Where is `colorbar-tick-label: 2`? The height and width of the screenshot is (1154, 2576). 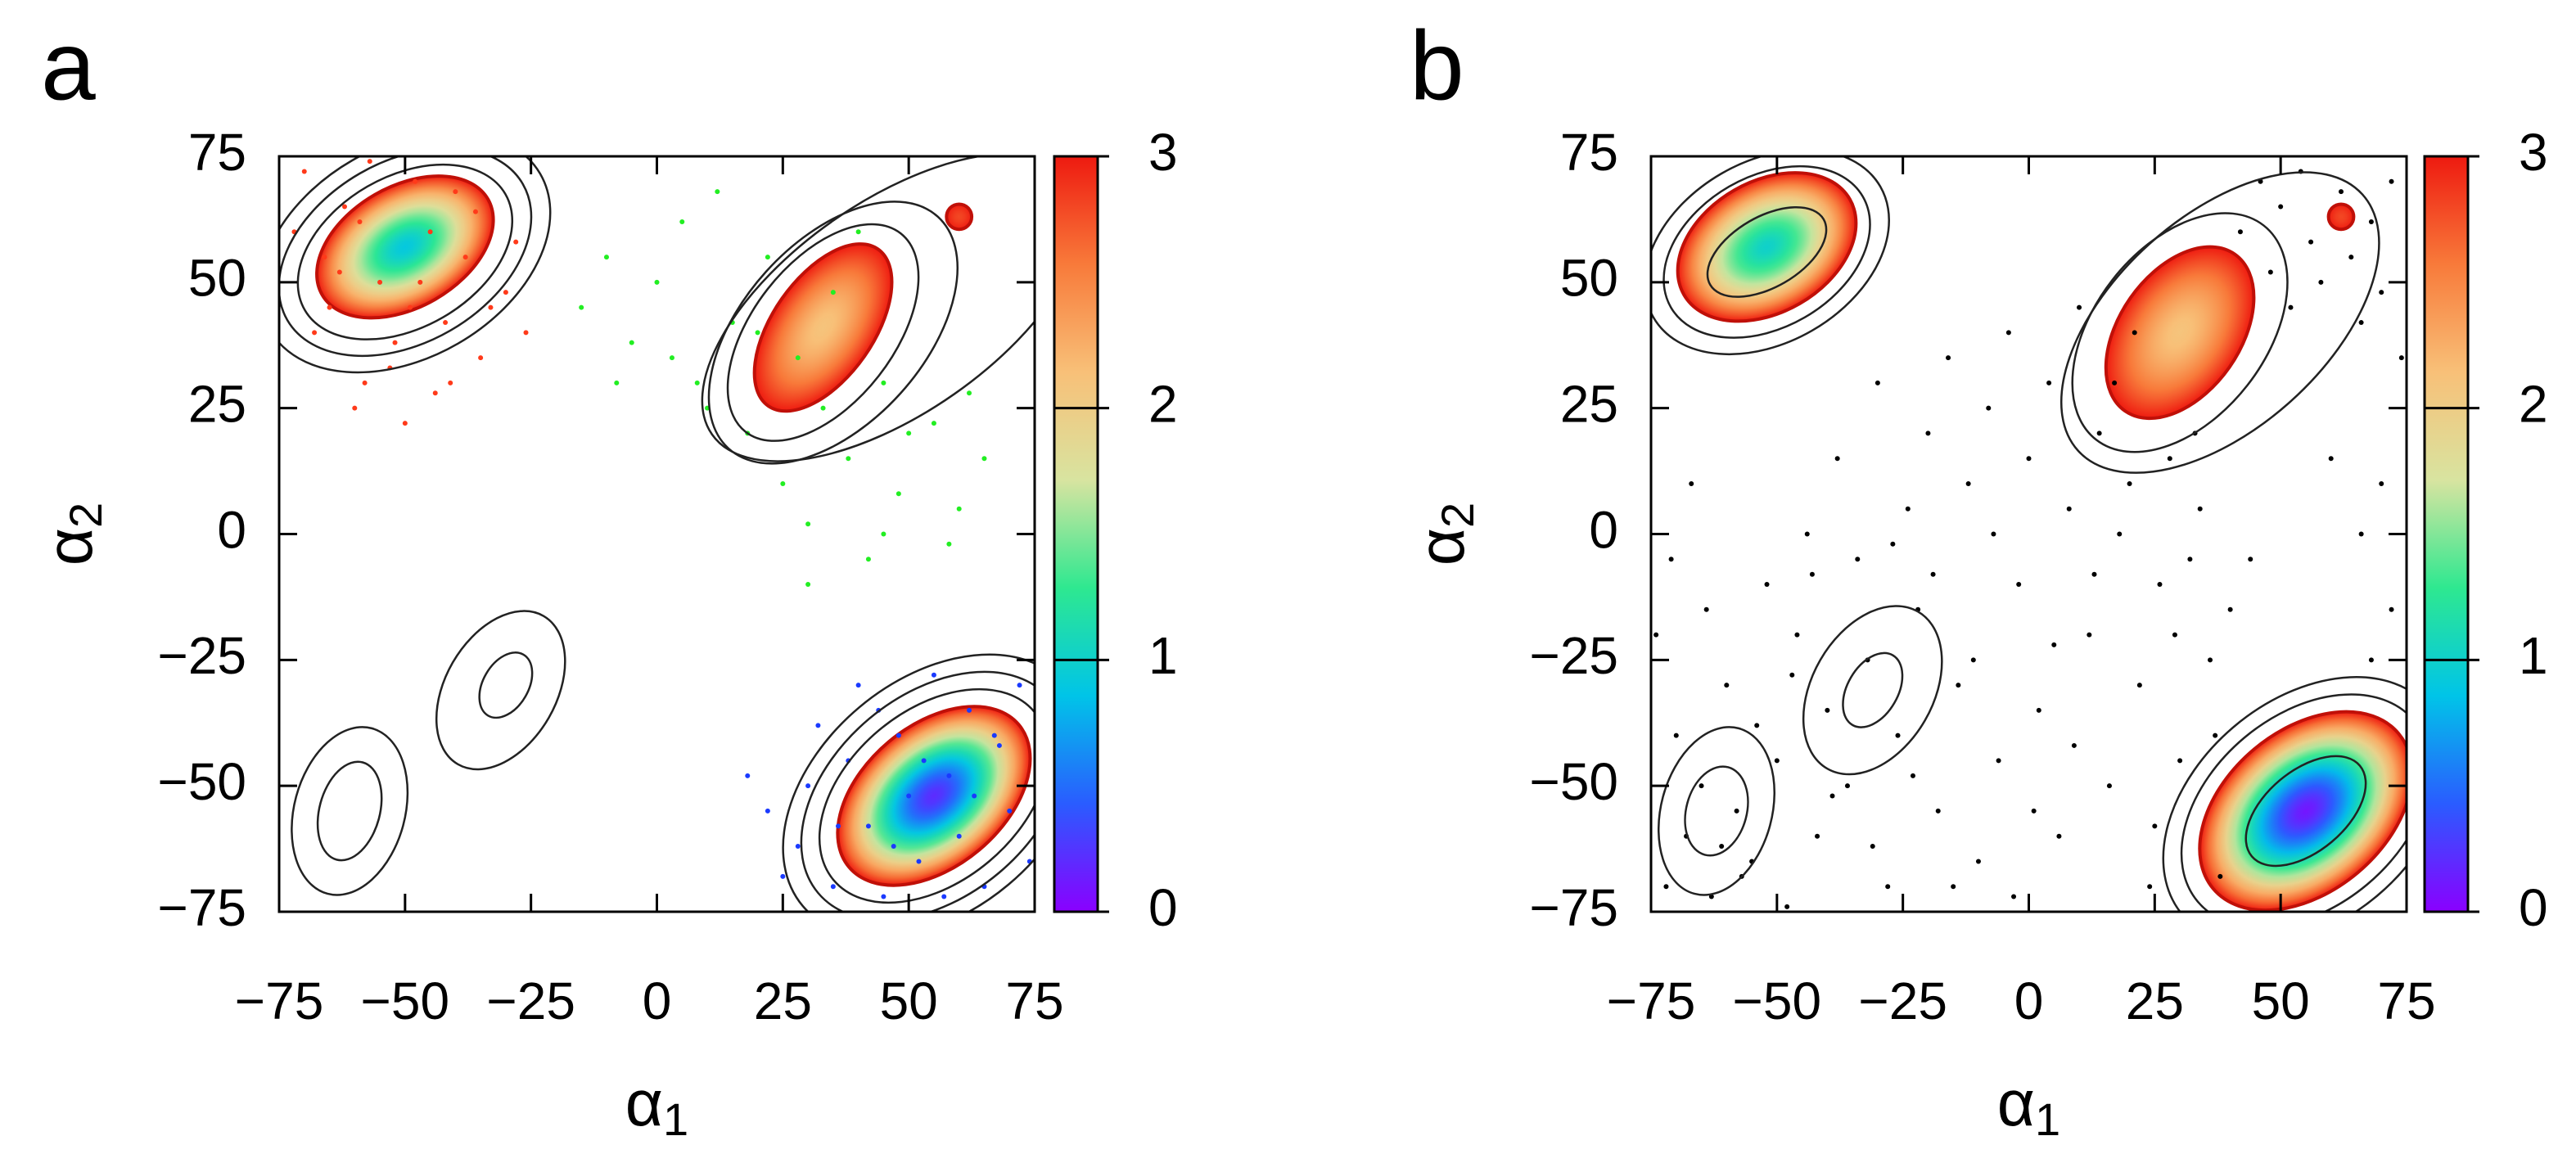
colorbar-tick-label: 2 is located at coordinates (1163, 404).